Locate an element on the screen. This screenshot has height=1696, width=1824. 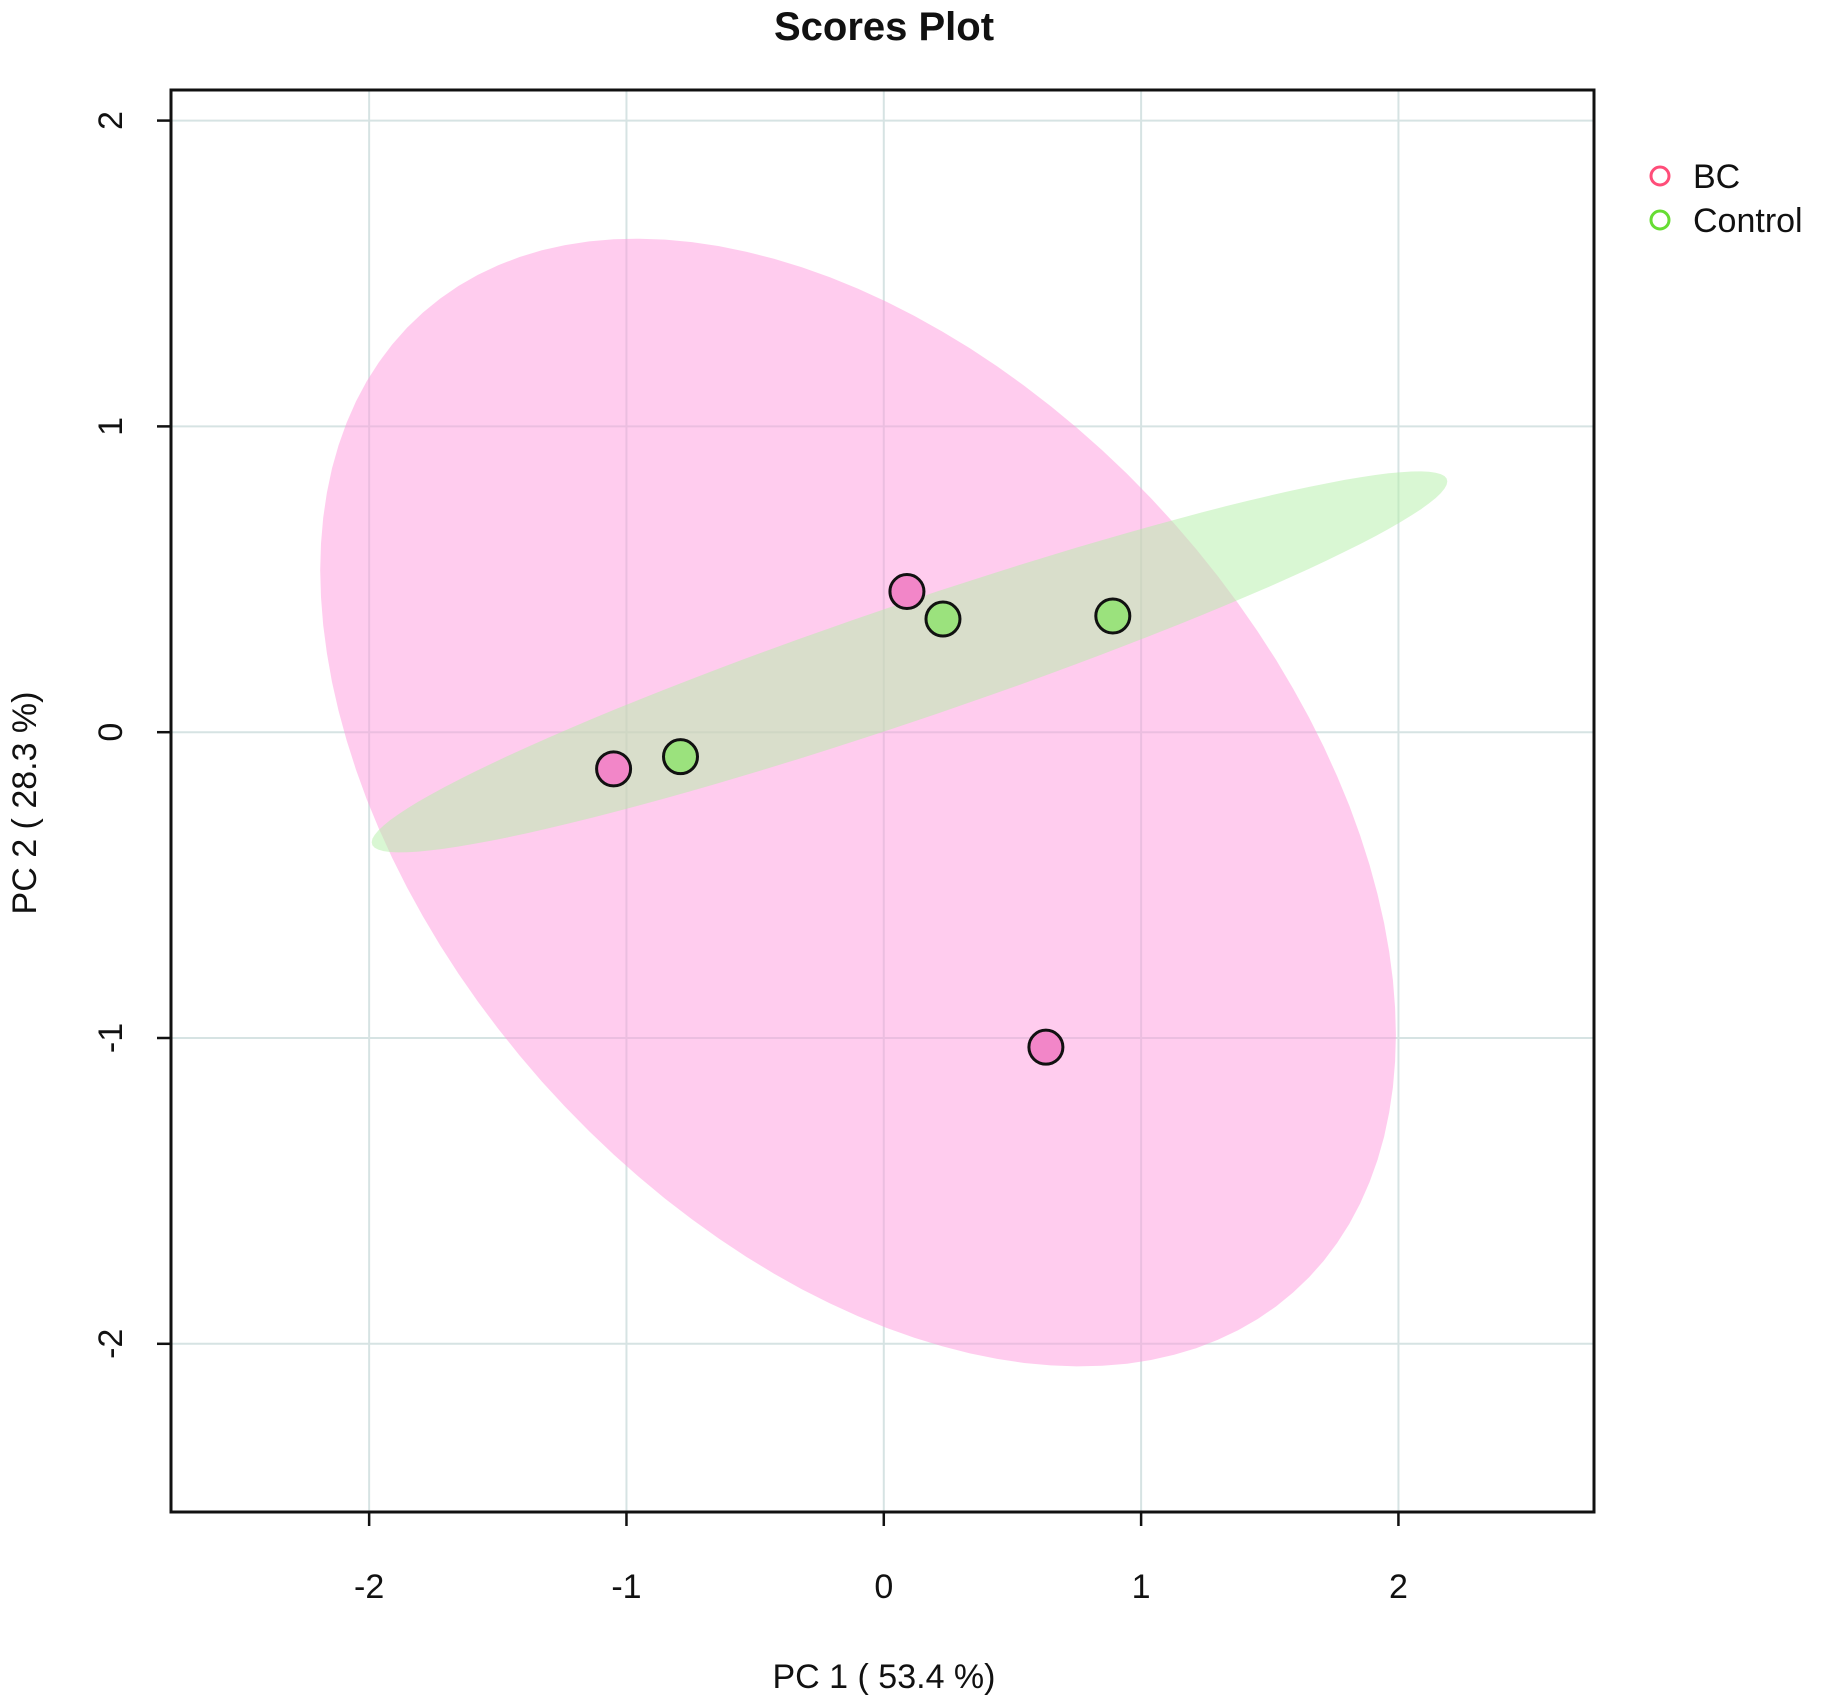
y-axis-label: PC 2 ( 28.3 %) is located at coordinates (25, 803).